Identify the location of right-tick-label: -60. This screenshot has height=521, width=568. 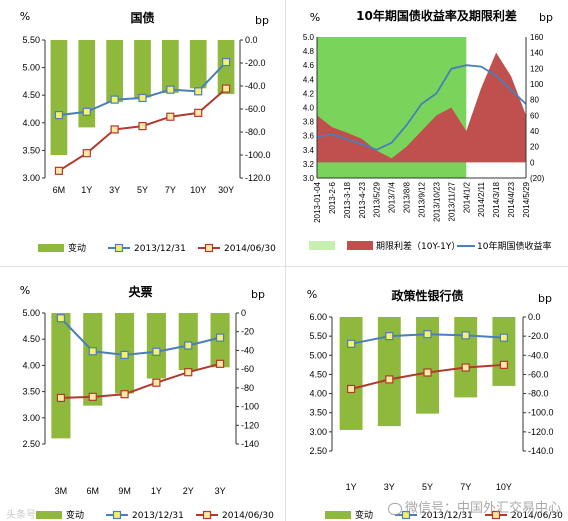
(247, 369).